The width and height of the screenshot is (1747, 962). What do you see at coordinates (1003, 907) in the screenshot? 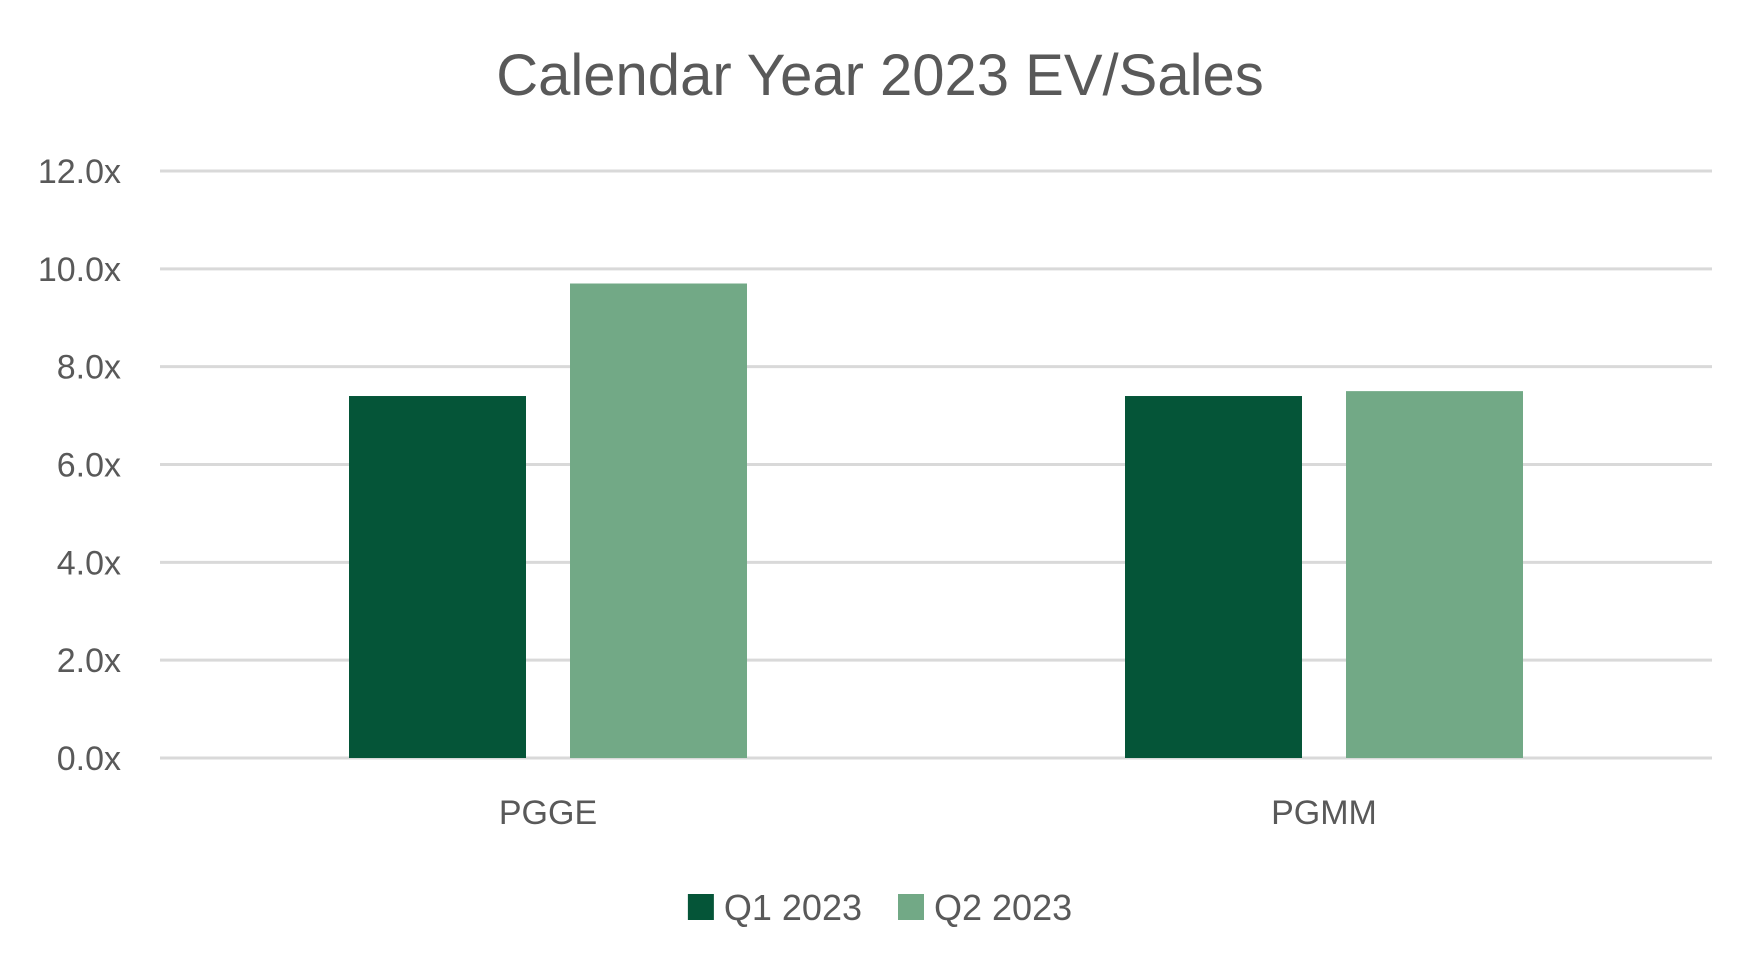
I see `legend-label: Q2 2023` at bounding box center [1003, 907].